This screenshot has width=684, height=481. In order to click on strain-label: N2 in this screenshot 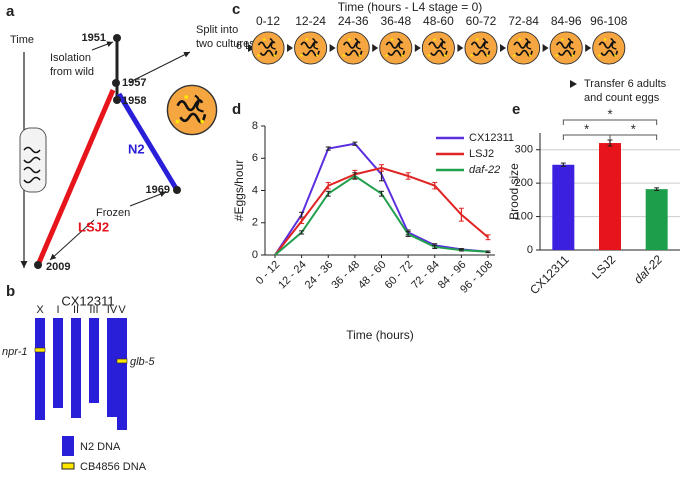, I will do `click(136, 148)`.